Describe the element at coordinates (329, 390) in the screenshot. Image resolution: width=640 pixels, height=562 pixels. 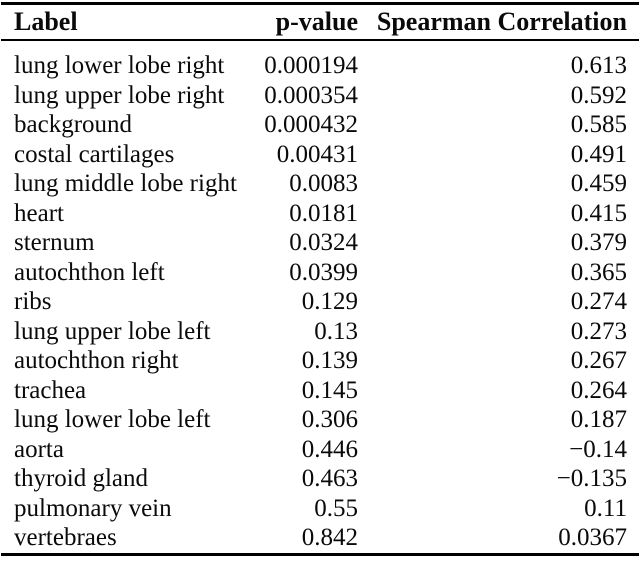
I see `p-value-cell: 0.145` at that location.